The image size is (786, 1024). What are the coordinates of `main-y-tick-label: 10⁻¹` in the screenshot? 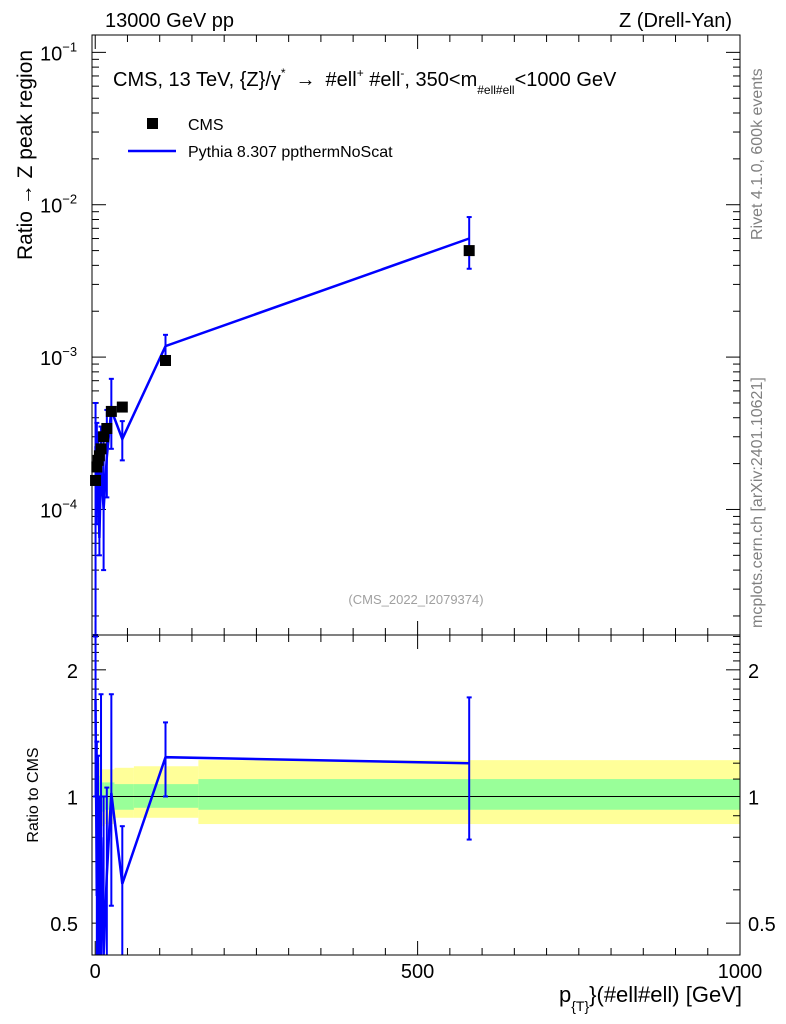 It's located at (58, 52).